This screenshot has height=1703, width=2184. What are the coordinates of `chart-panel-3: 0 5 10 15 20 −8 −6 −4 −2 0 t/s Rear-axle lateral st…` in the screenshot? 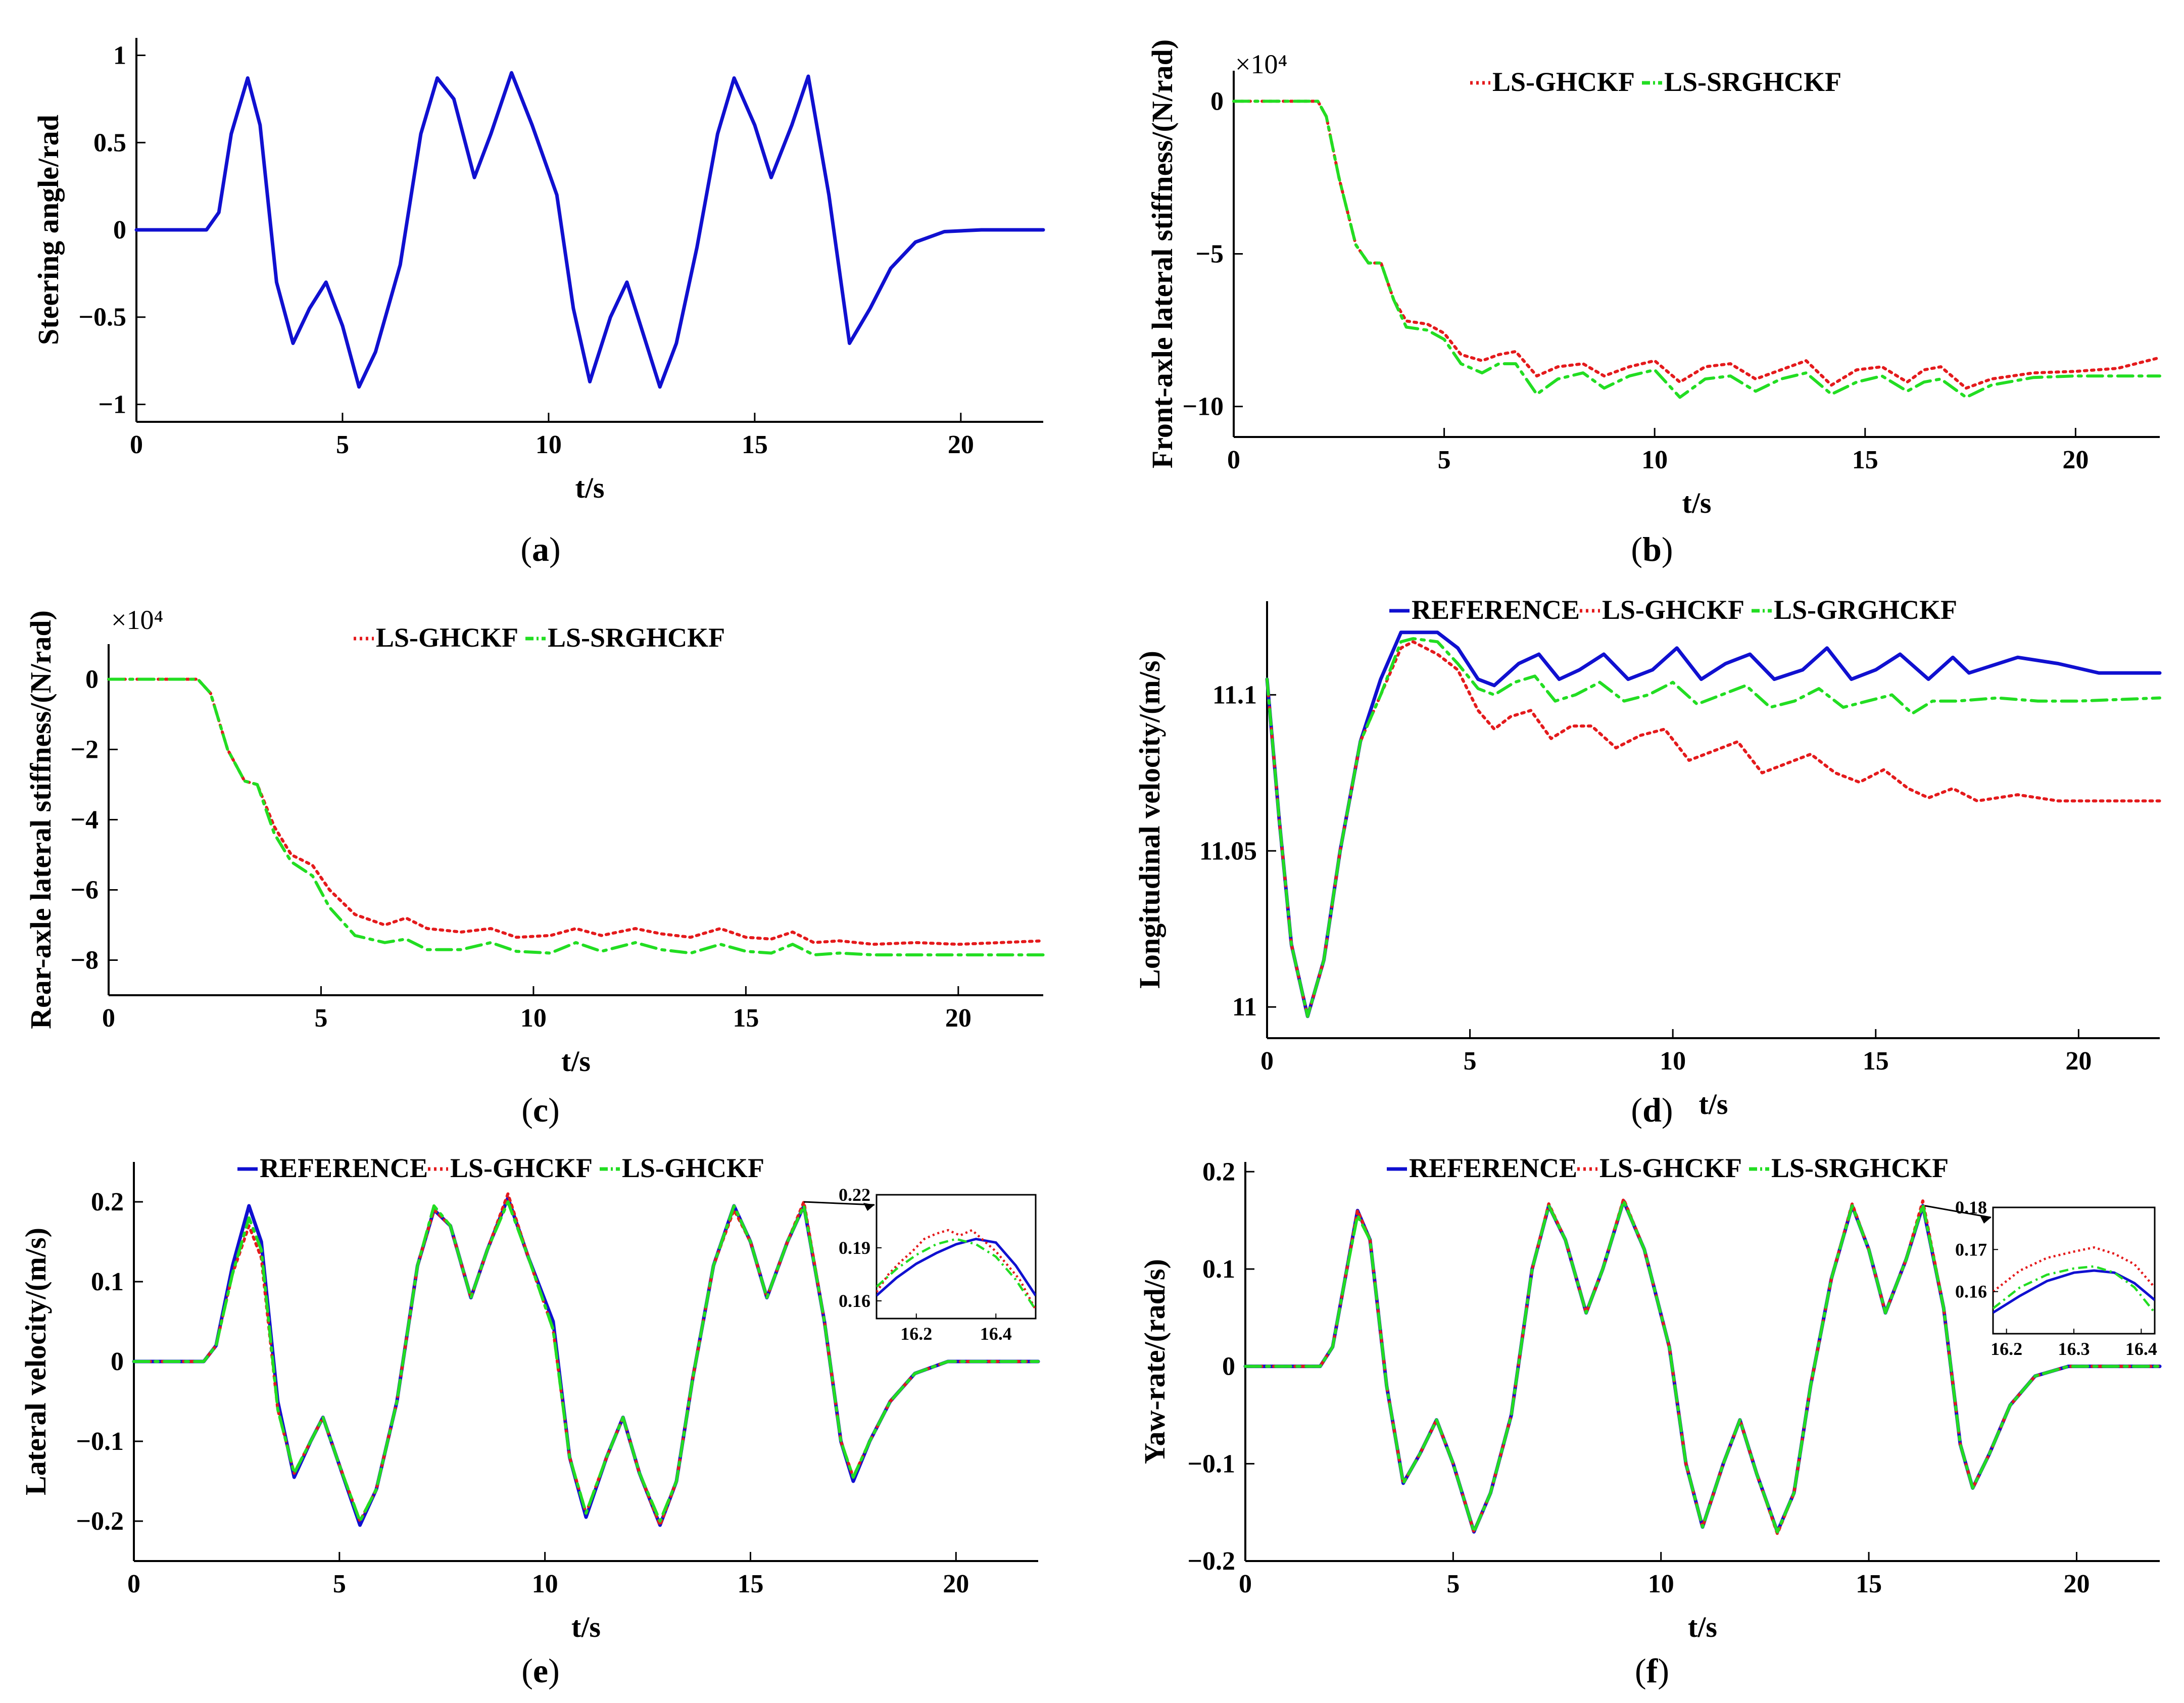 It's located at (534, 867).